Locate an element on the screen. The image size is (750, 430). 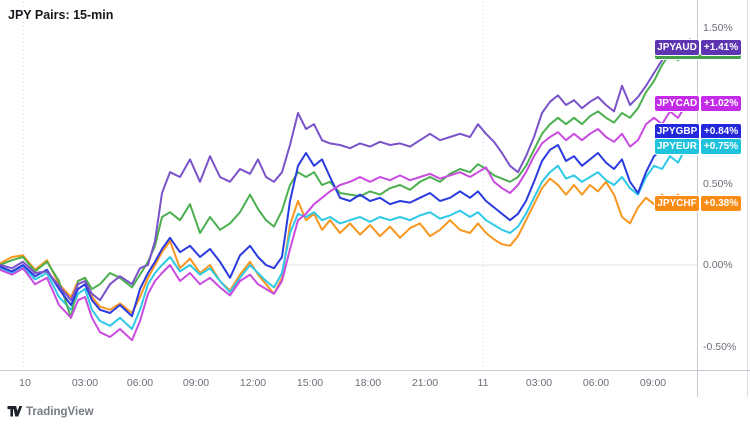
price-badge-JPYEUR: JPYEUR +0.75% is located at coordinates (698, 146).